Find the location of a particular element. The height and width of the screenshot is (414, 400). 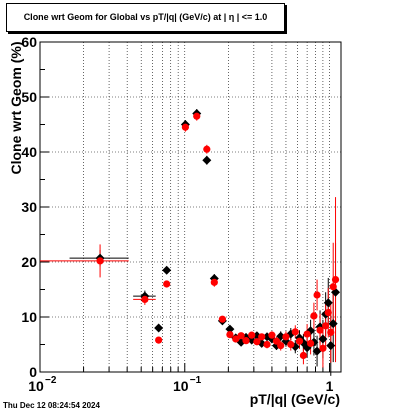

x-tick-exponent: −2 is located at coordinates (51, 380).